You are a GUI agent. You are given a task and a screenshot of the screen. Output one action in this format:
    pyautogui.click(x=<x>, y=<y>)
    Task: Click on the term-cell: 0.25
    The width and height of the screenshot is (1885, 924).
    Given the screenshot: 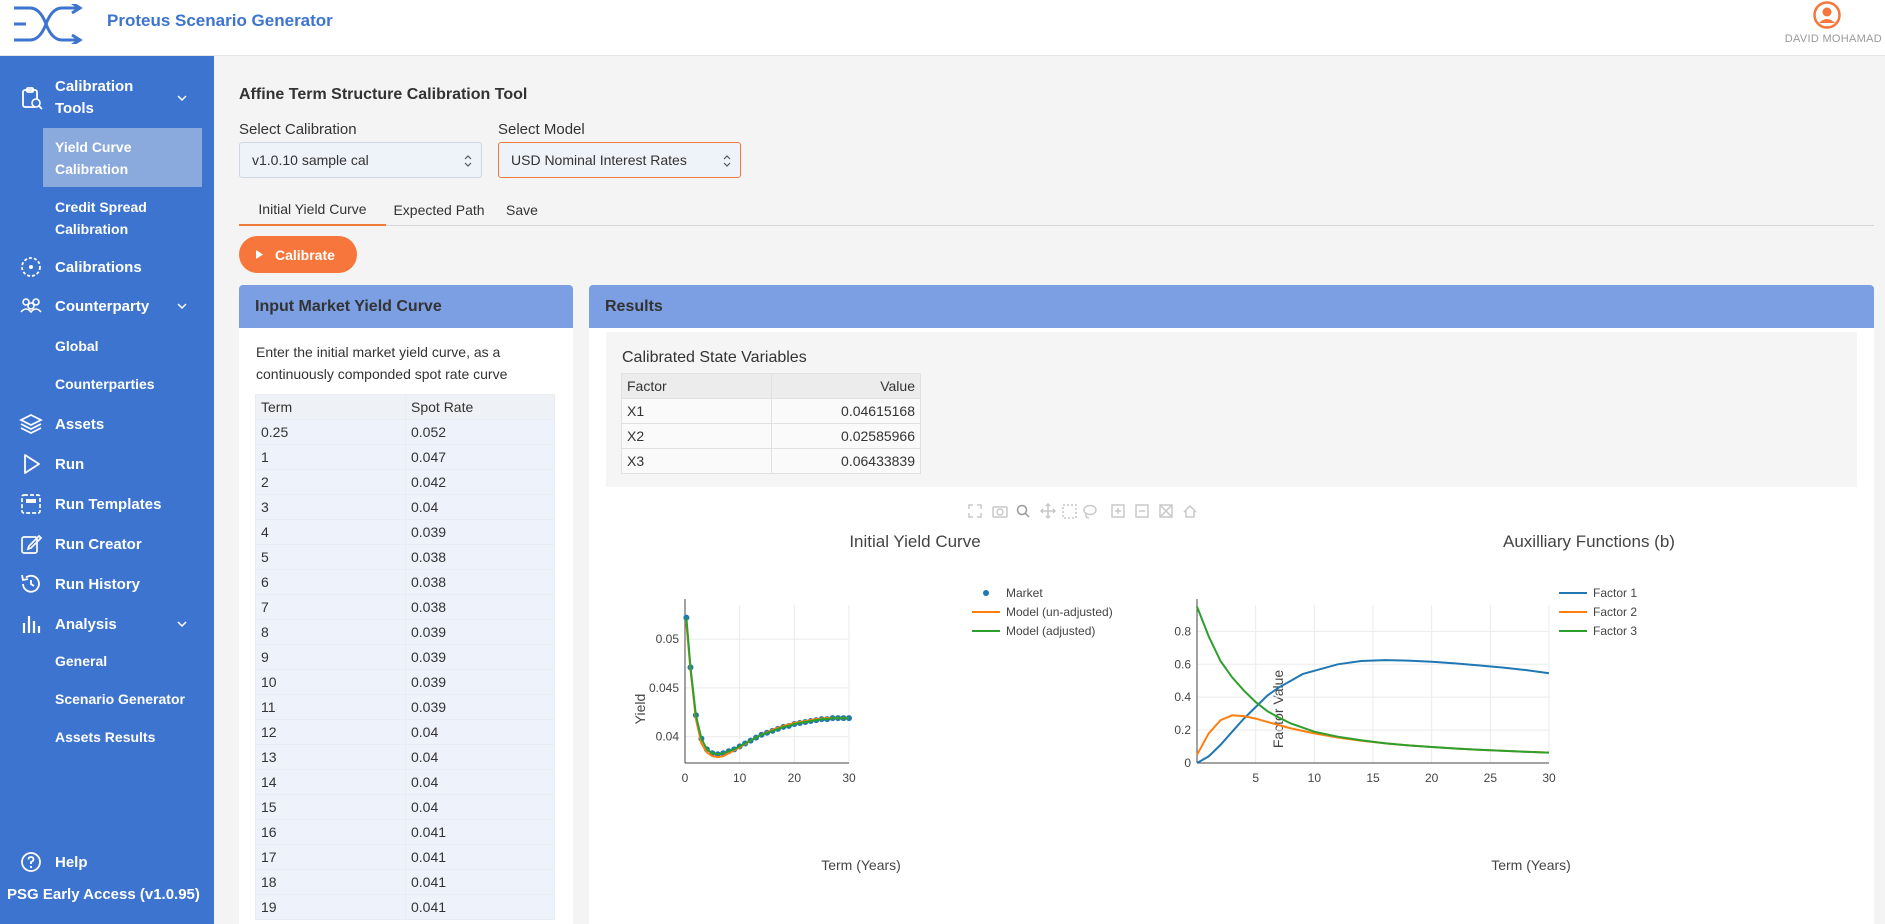 What is the action you would take?
    pyautogui.click(x=330, y=432)
    